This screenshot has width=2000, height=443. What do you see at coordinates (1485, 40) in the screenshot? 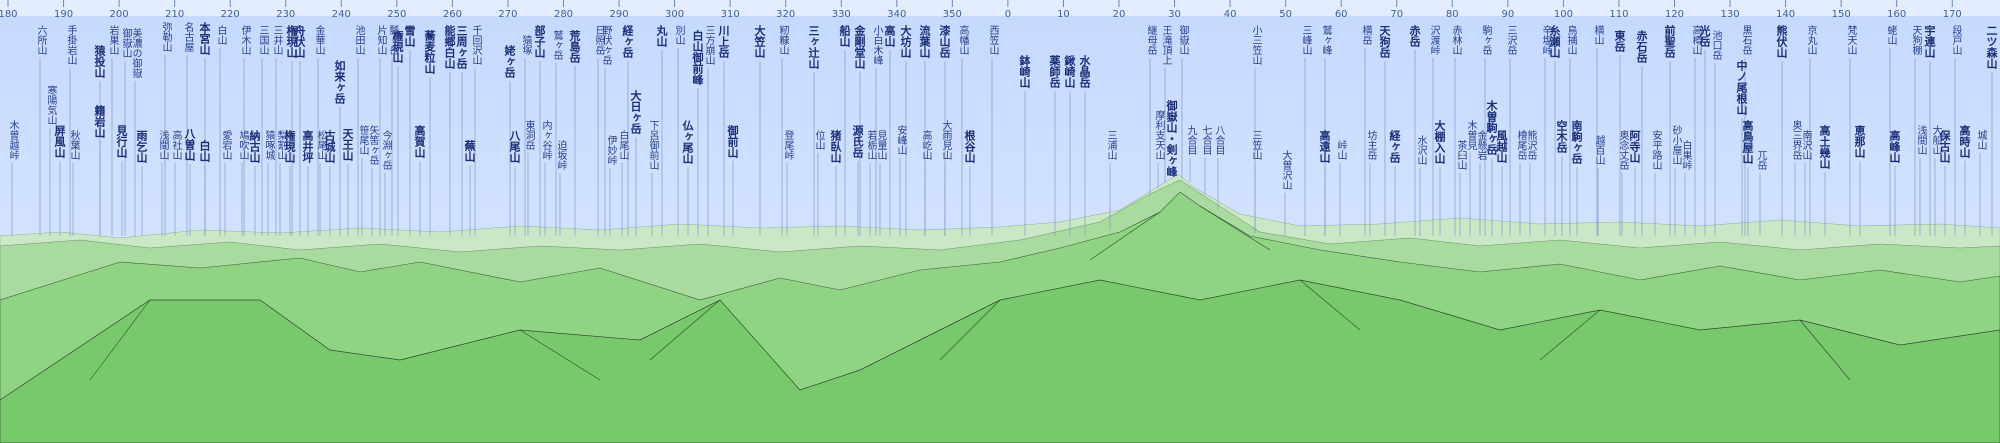
I see `peak-label: 駒ヶ岳` at bounding box center [1485, 40].